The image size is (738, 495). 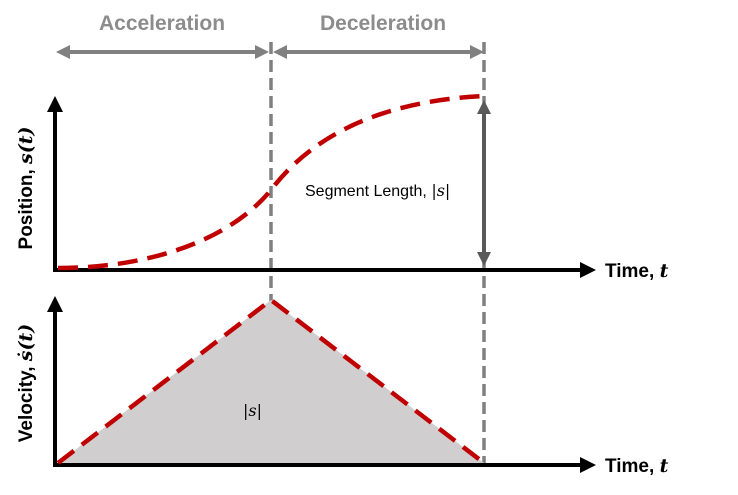 What do you see at coordinates (26, 188) in the screenshot?
I see `position-y-label: Position, s(t)` at bounding box center [26, 188].